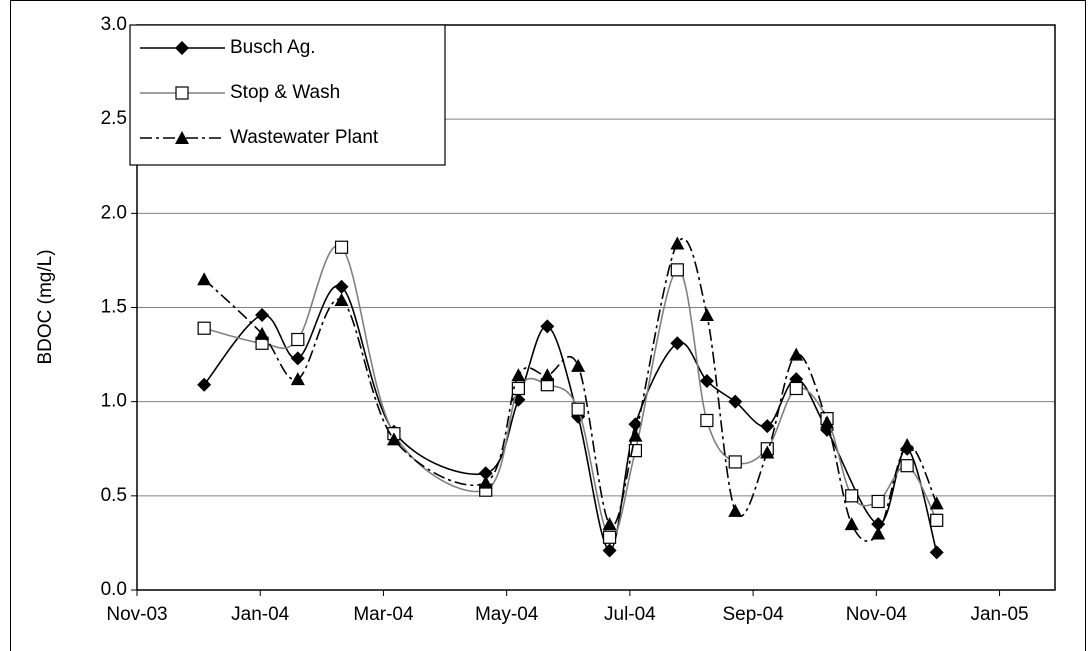 The image size is (1091, 651). What do you see at coordinates (45, 306) in the screenshot?
I see `y-axis-label: BDOC (mg/L)` at bounding box center [45, 306].